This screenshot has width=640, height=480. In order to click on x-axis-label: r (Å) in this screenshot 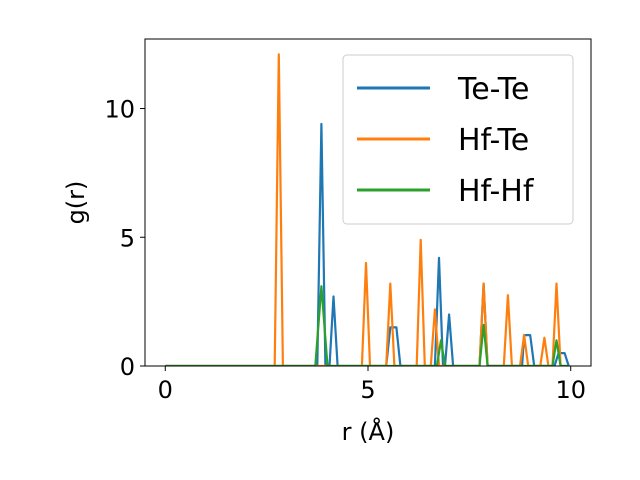, I will do `click(368, 431)`.